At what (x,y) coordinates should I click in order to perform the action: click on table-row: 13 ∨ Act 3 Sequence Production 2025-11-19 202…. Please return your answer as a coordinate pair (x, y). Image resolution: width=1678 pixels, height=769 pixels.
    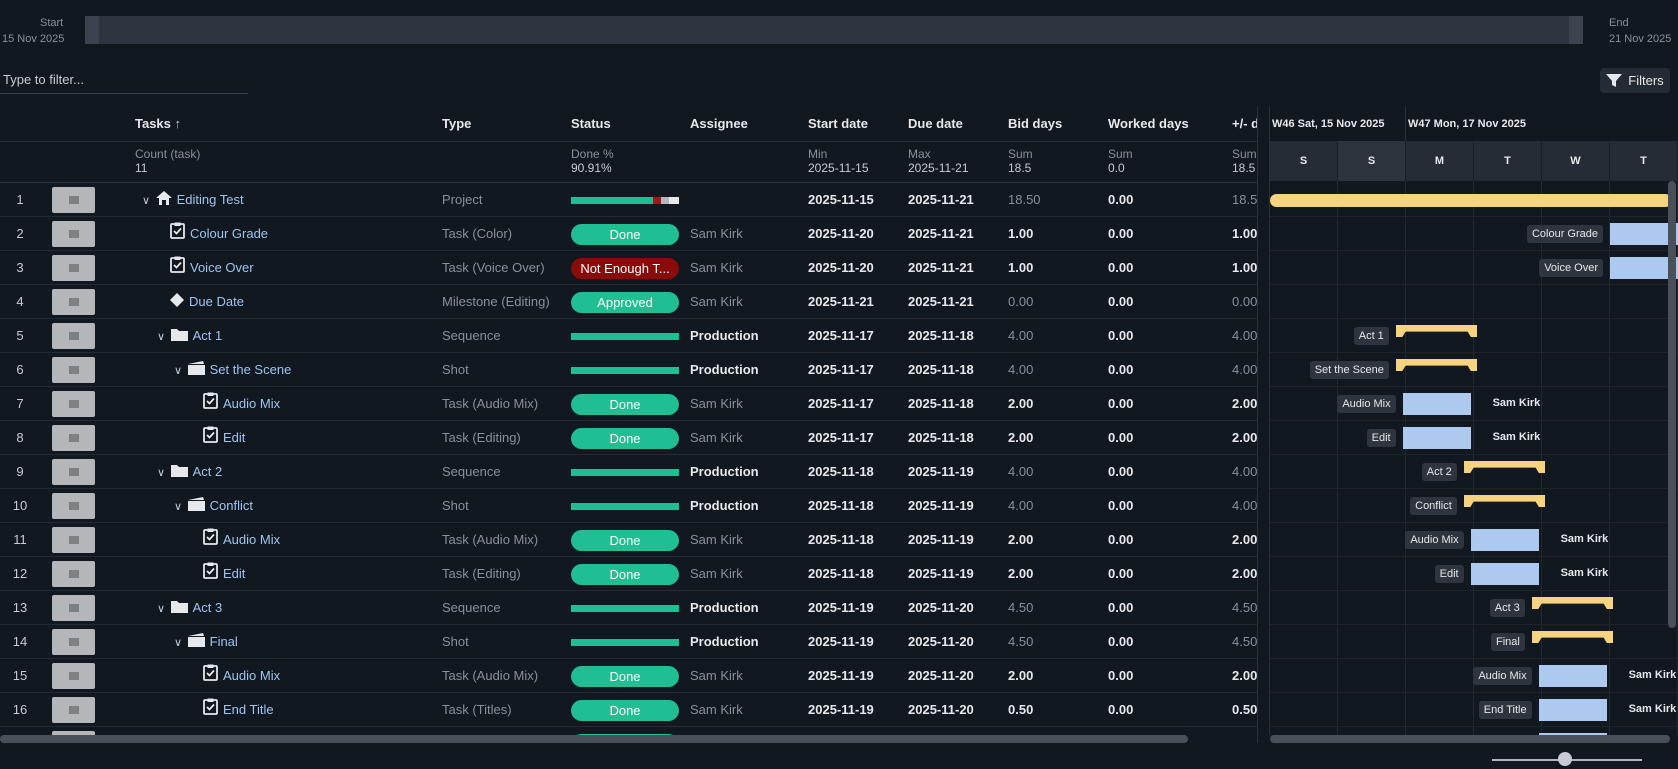
    Looking at the image, I should click on (628, 608).